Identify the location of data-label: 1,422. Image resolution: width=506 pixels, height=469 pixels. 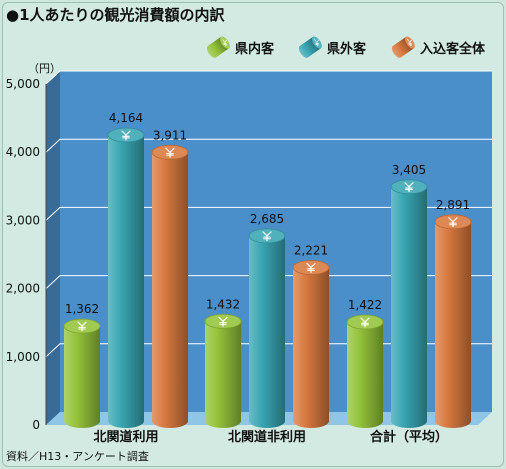
(365, 305).